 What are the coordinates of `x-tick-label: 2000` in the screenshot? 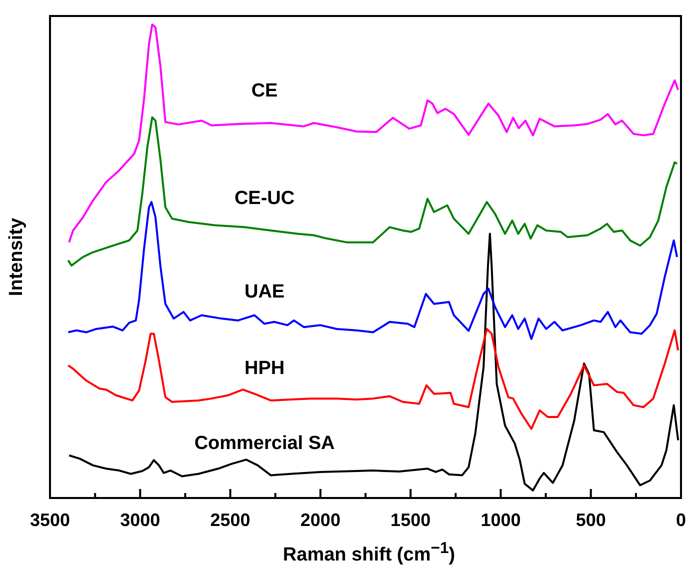 It's located at (320, 520).